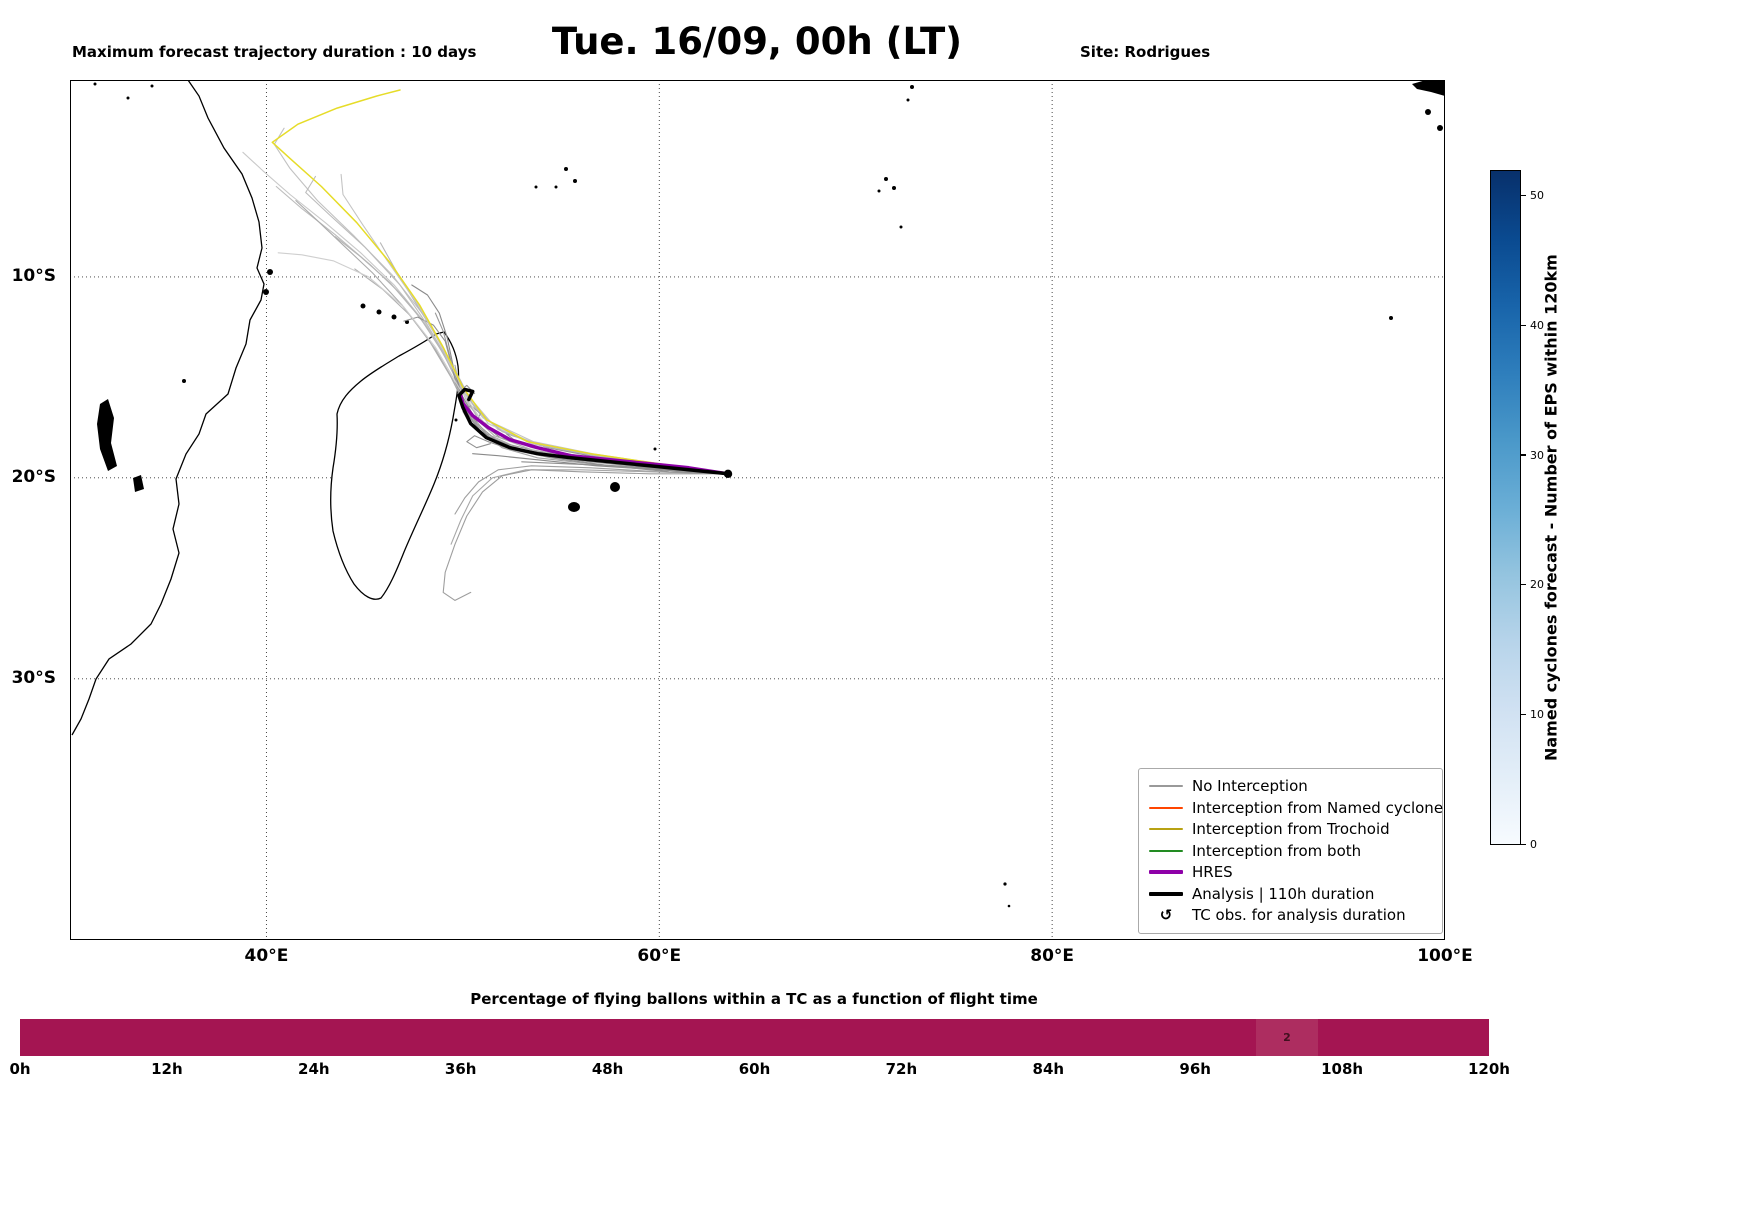 Image resolution: width=1752 pixels, height=1213 pixels. What do you see at coordinates (754, 1037) in the screenshot?
I see `flight-bar: 2` at bounding box center [754, 1037].